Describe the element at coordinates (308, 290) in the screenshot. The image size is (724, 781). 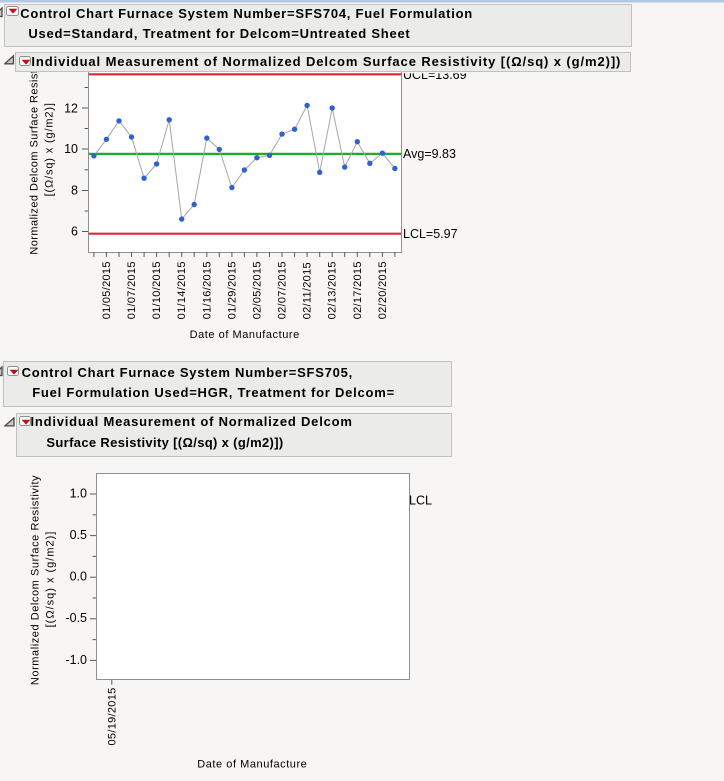
I see `svg-text: 02/11/2015` at that location.